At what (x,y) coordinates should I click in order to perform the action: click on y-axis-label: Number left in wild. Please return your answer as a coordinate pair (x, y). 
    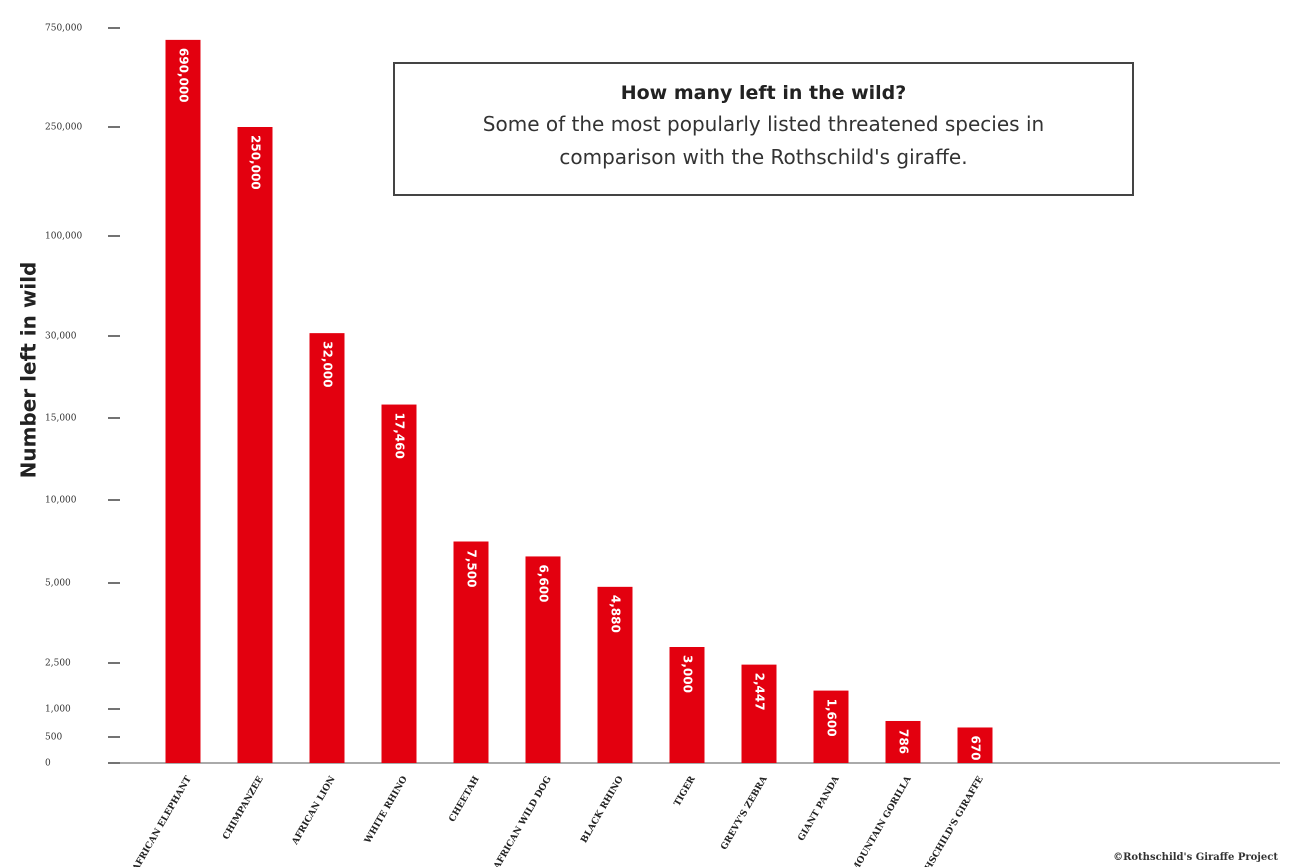
    Looking at the image, I should click on (29, 370).